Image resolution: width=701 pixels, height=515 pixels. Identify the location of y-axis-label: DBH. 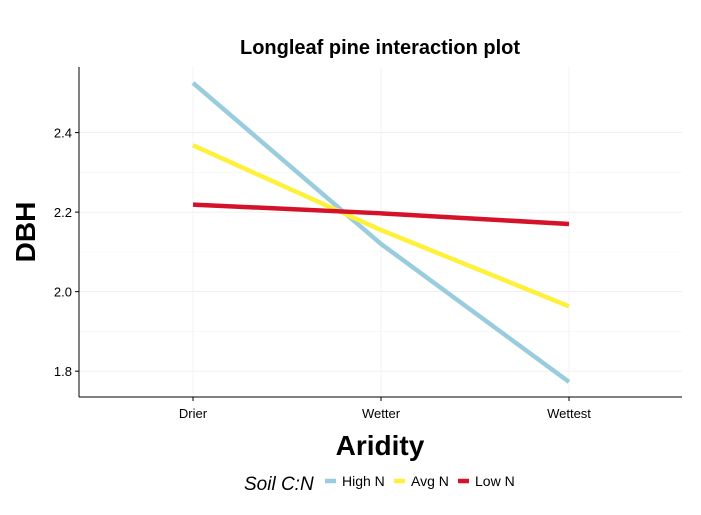
(25, 232).